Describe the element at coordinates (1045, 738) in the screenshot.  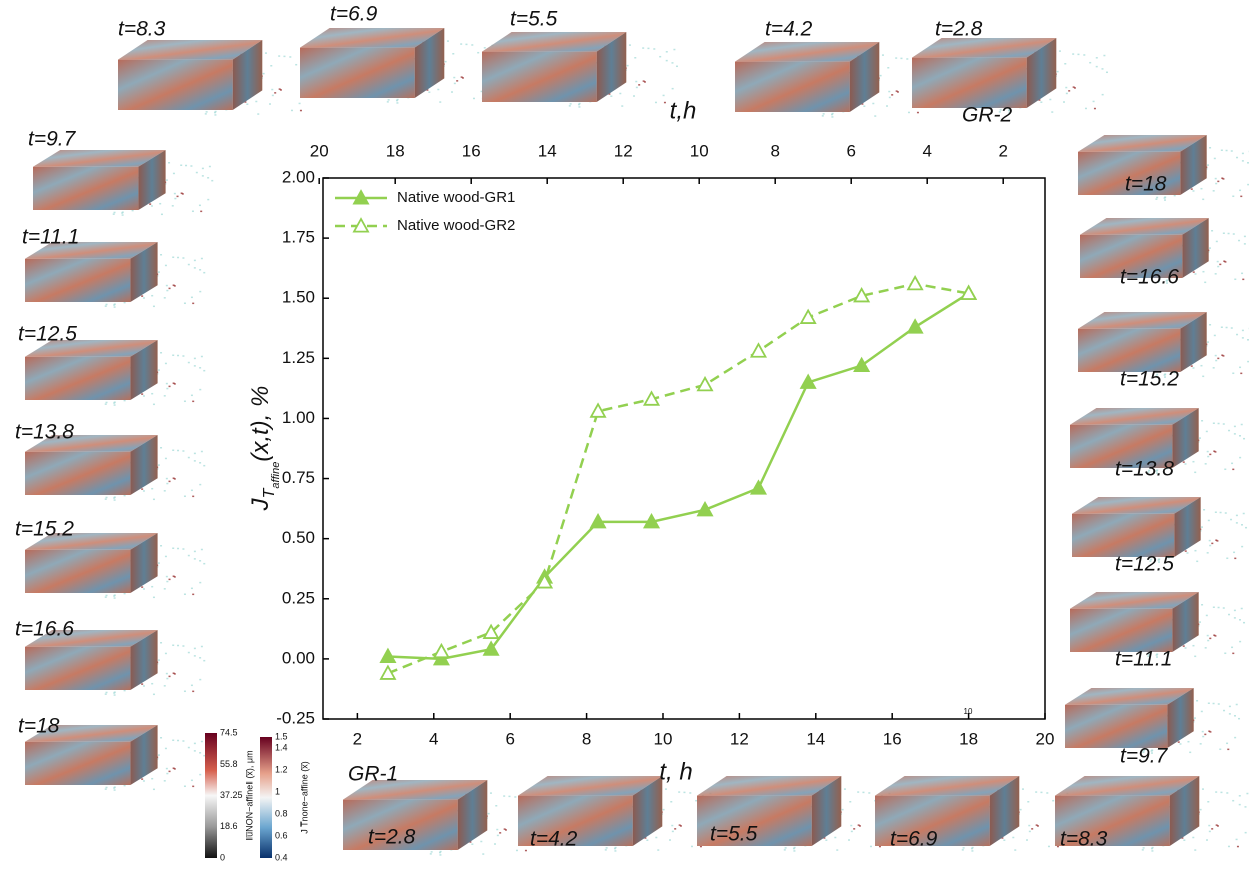
I see `x-tick-label: 20` at that location.